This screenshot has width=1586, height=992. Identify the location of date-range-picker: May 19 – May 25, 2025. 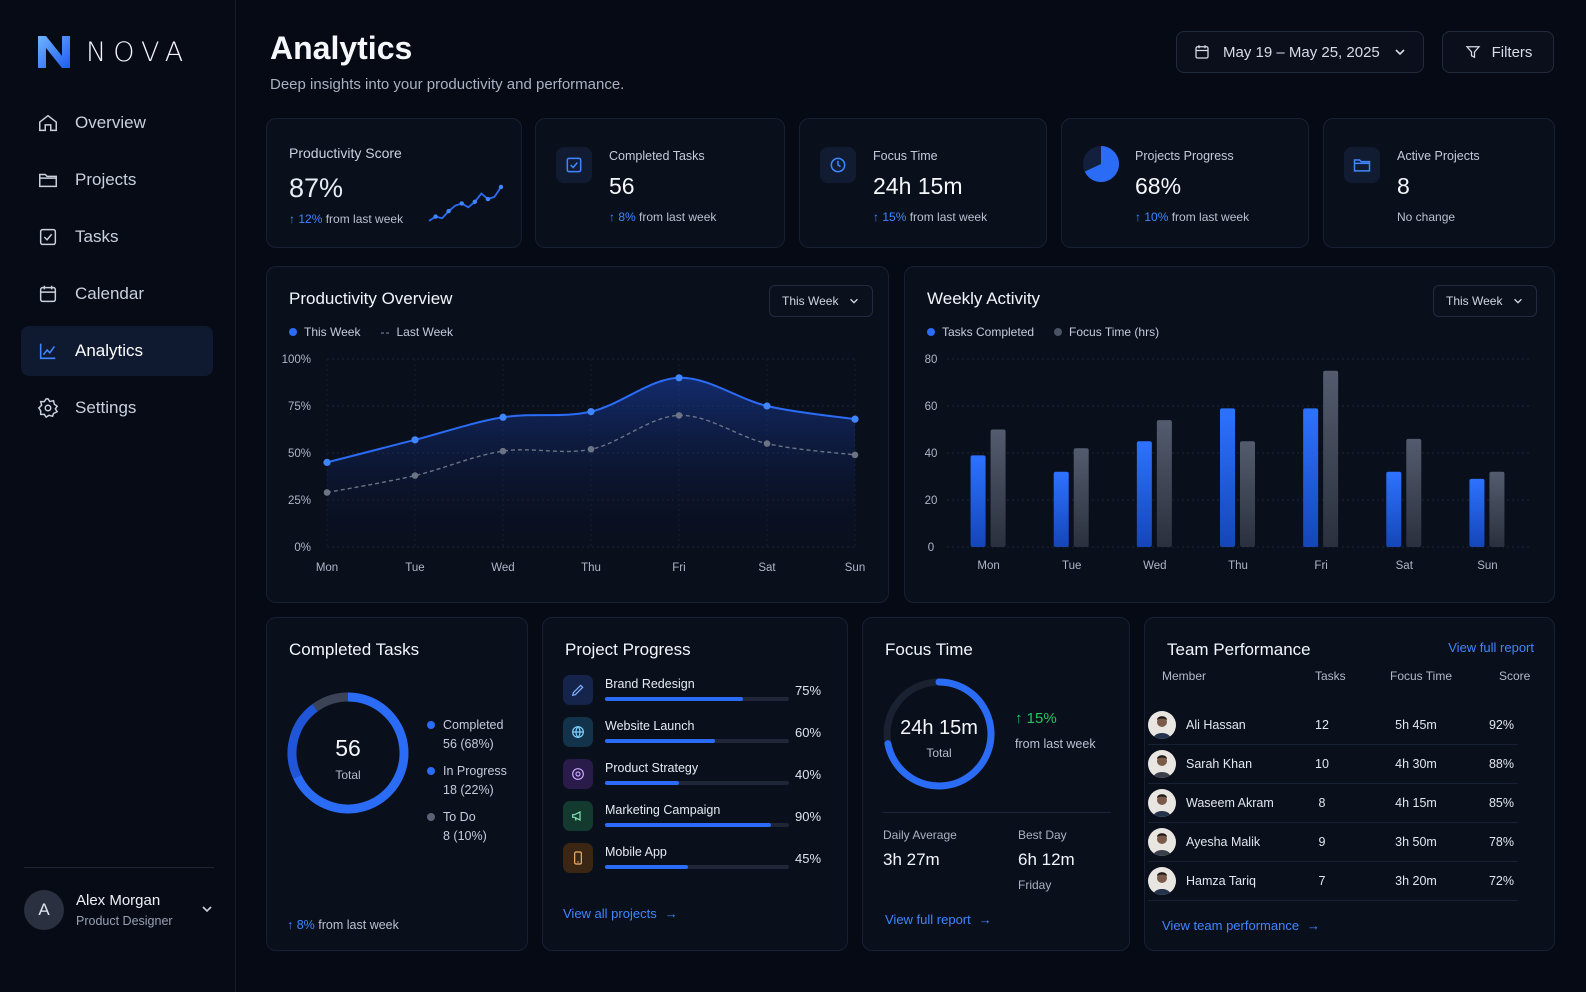
(1300, 52).